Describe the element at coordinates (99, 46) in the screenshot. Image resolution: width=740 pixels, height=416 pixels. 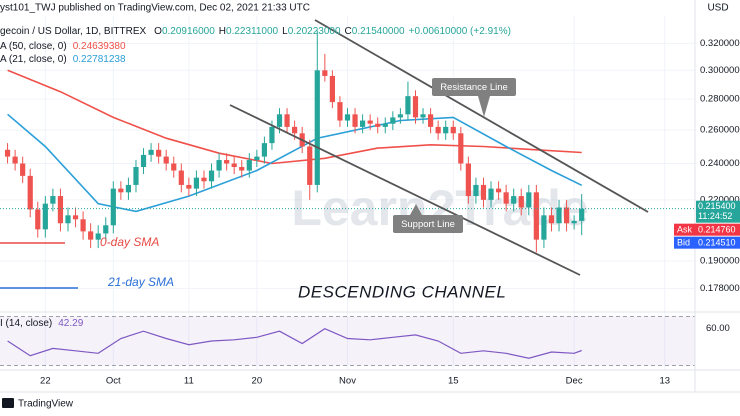
I see `indicator-value: 0.24639380` at that location.